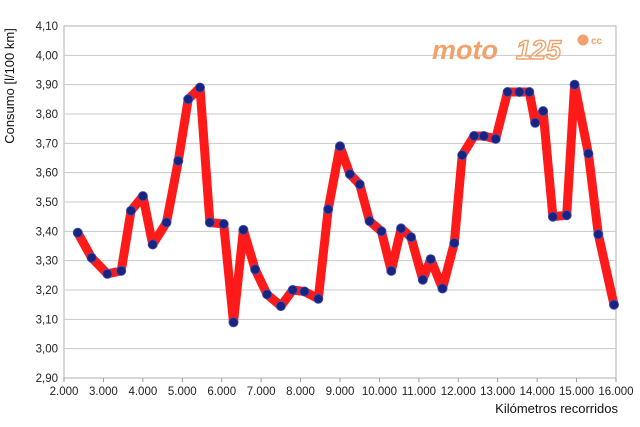  I want to click on y-tick-label: 4,10, so click(47, 27).